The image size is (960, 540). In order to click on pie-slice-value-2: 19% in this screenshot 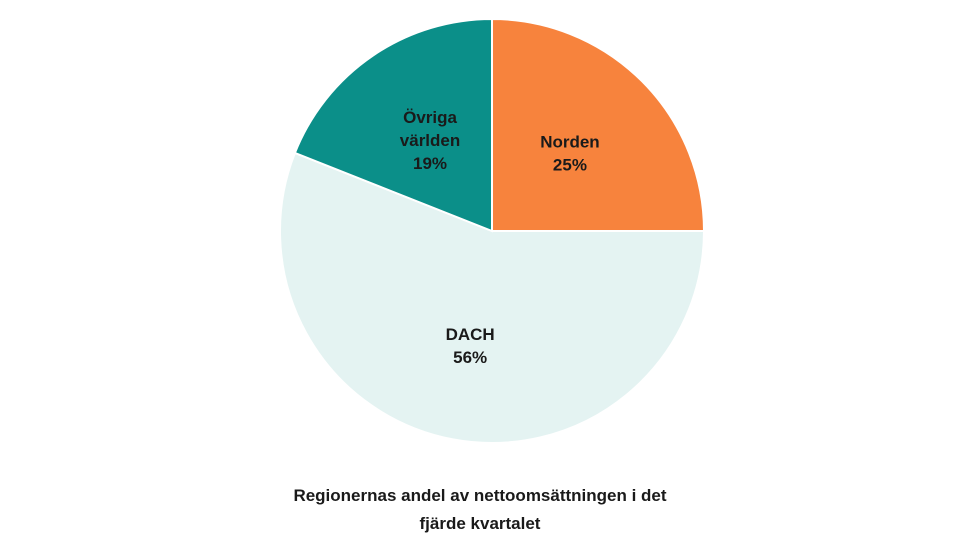, I will do `click(430, 163)`.